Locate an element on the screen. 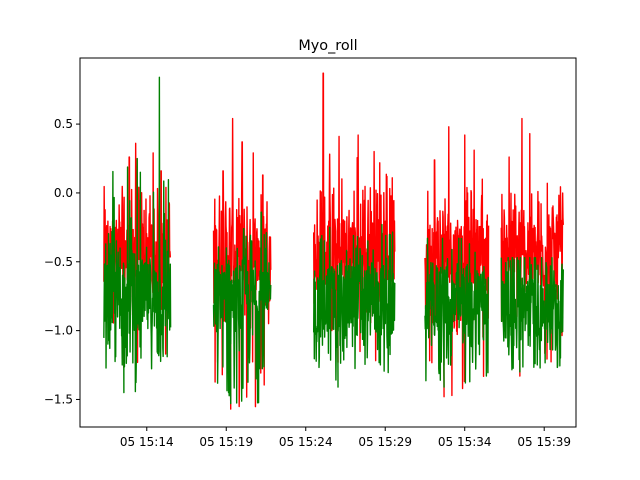 The width and height of the screenshot is (640, 480). y-tick-label: −0.5 is located at coordinates (58, 262).